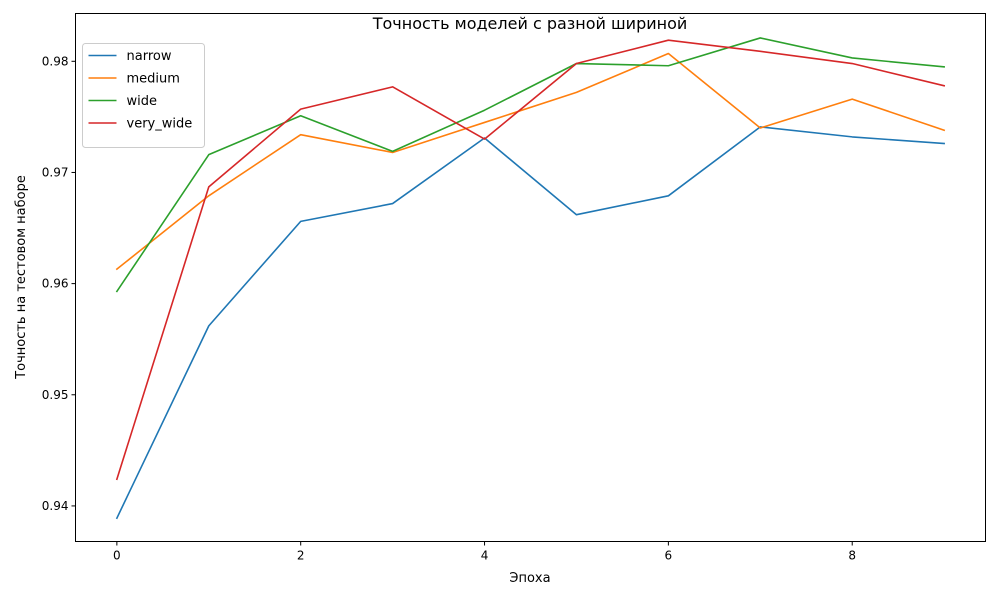  What do you see at coordinates (55, 506) in the screenshot?
I see `y-tick-label: 0.94` at bounding box center [55, 506].